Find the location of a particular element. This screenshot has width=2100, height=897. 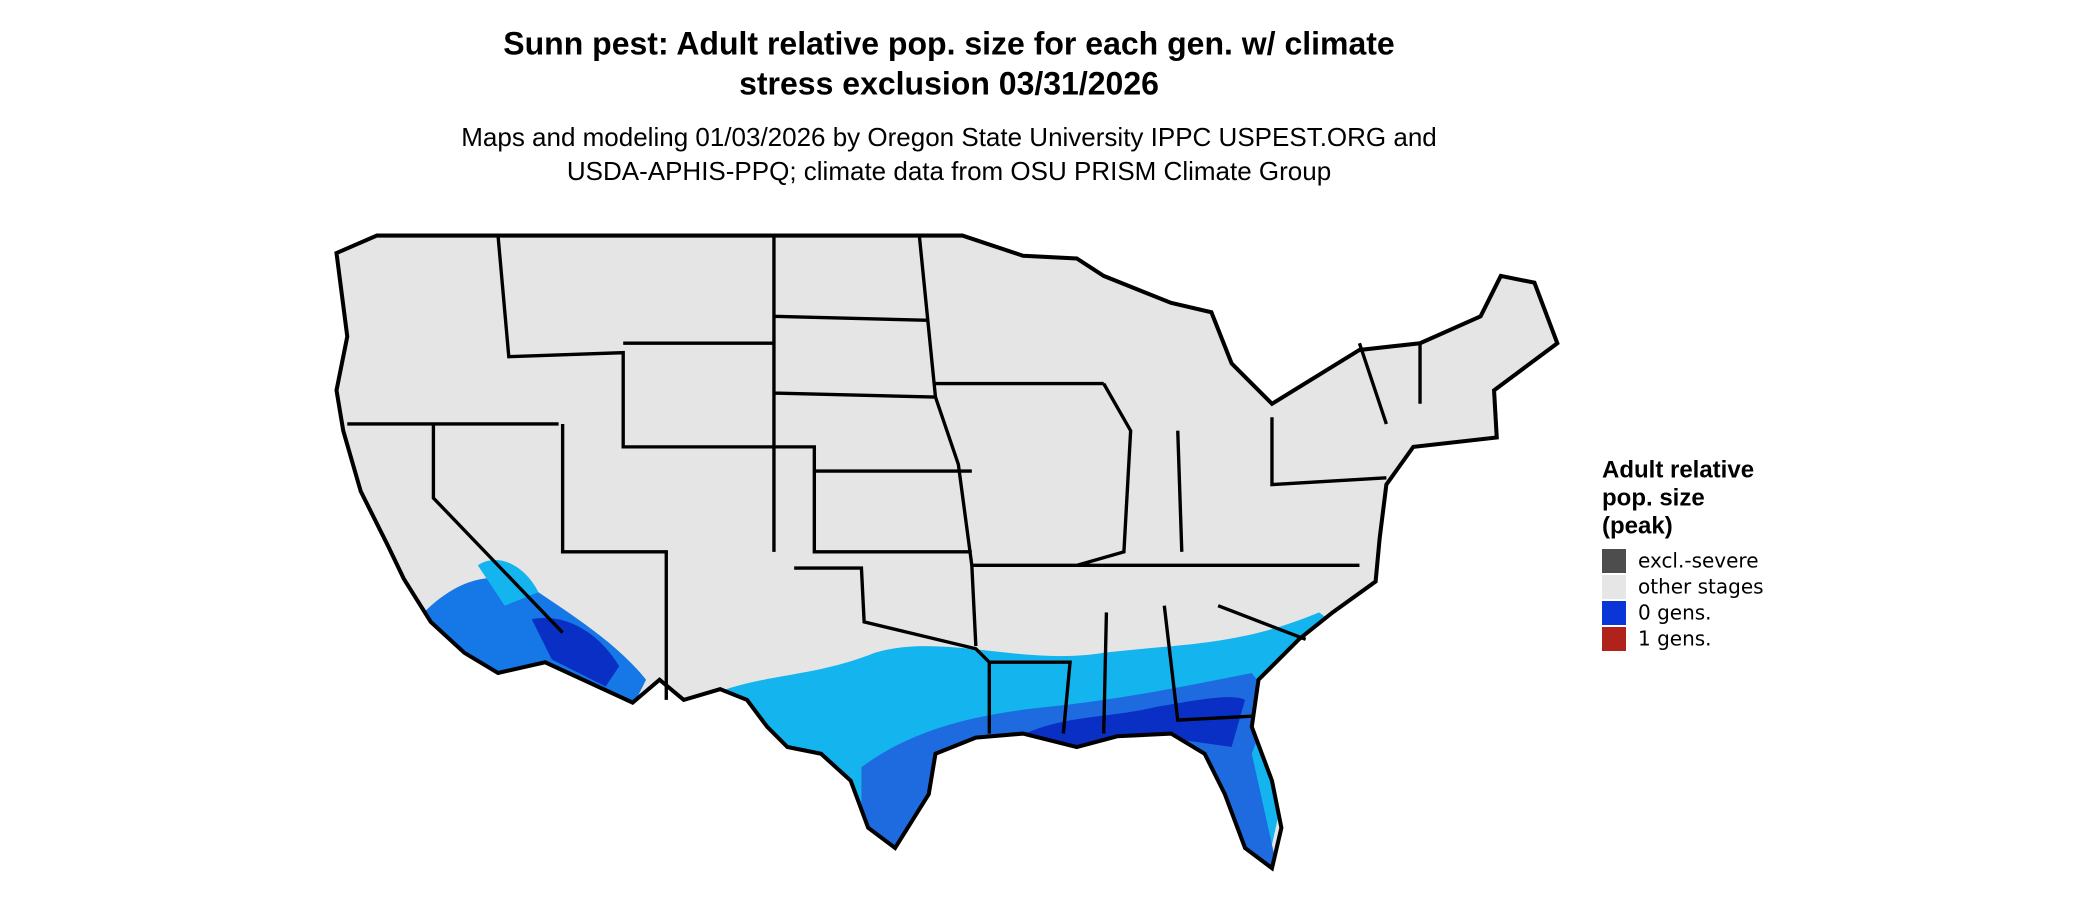

legend-label: 0 gens. is located at coordinates (1675, 613).